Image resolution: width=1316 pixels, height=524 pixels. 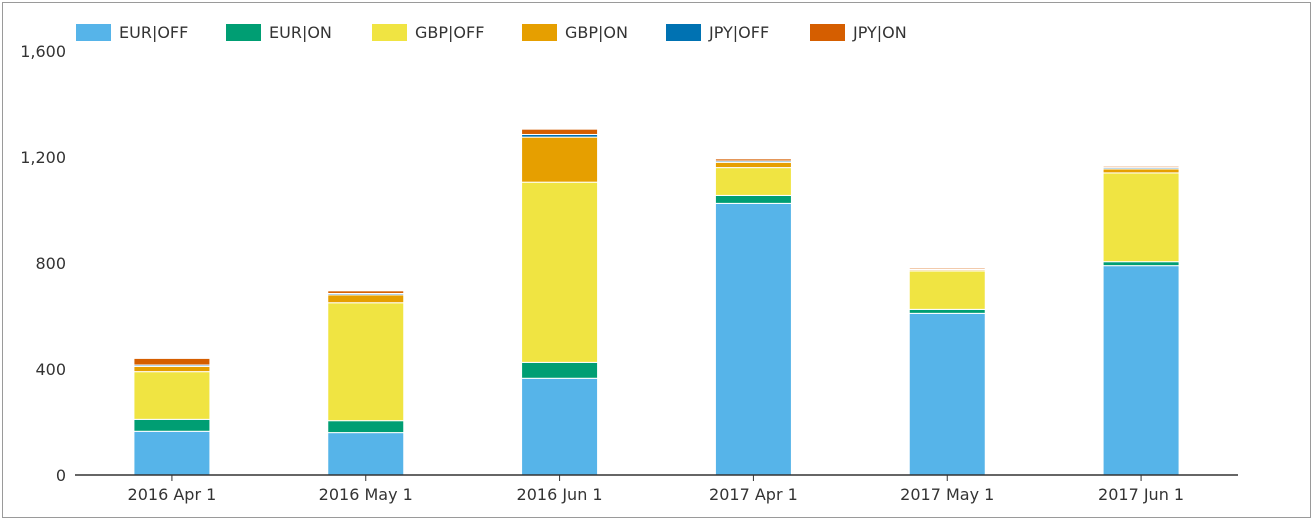 I want to click on bar-2016-jun-1-gbp-on, so click(x=560, y=159).